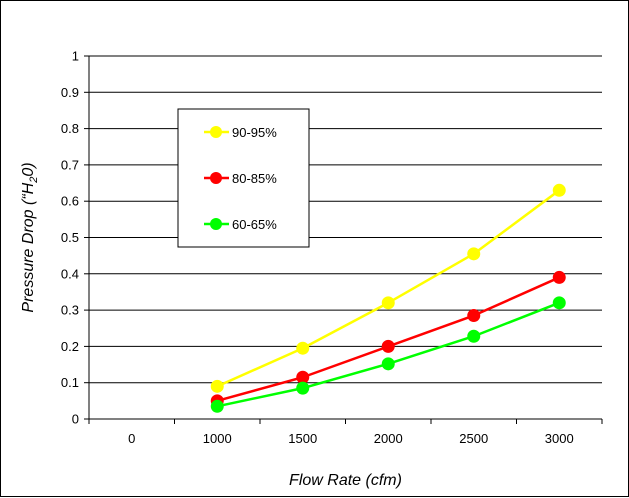 Image resolution: width=629 pixels, height=498 pixels. Describe the element at coordinates (28, 169) in the screenshot. I see `y-axis-title-suffix: 0)` at that location.